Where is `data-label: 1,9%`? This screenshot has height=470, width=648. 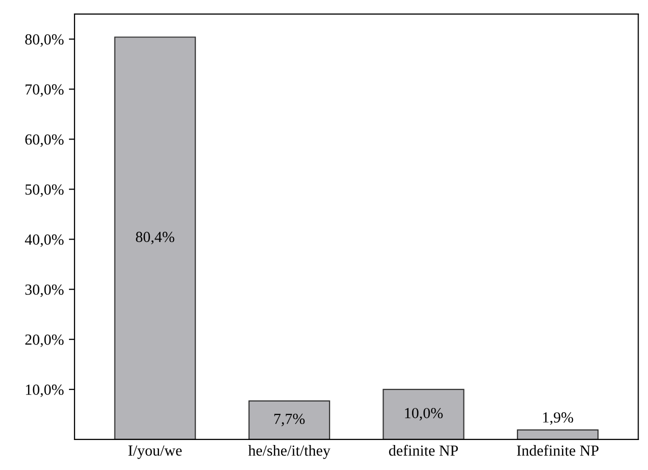 data-label: 1,9% is located at coordinates (558, 418).